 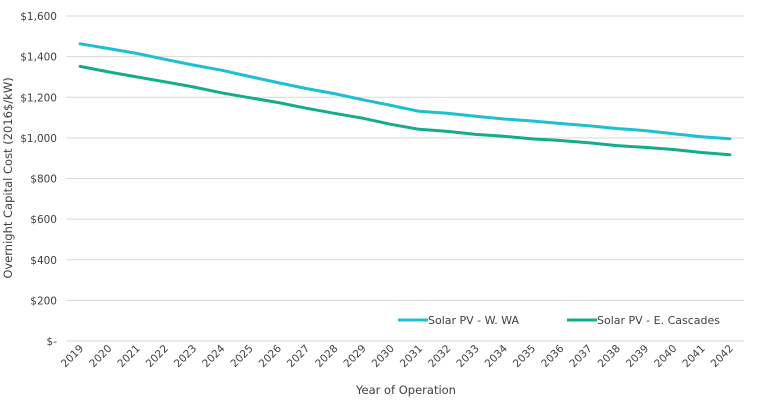 I want to click on x-tick-label: 2027, so click(x=298, y=356).